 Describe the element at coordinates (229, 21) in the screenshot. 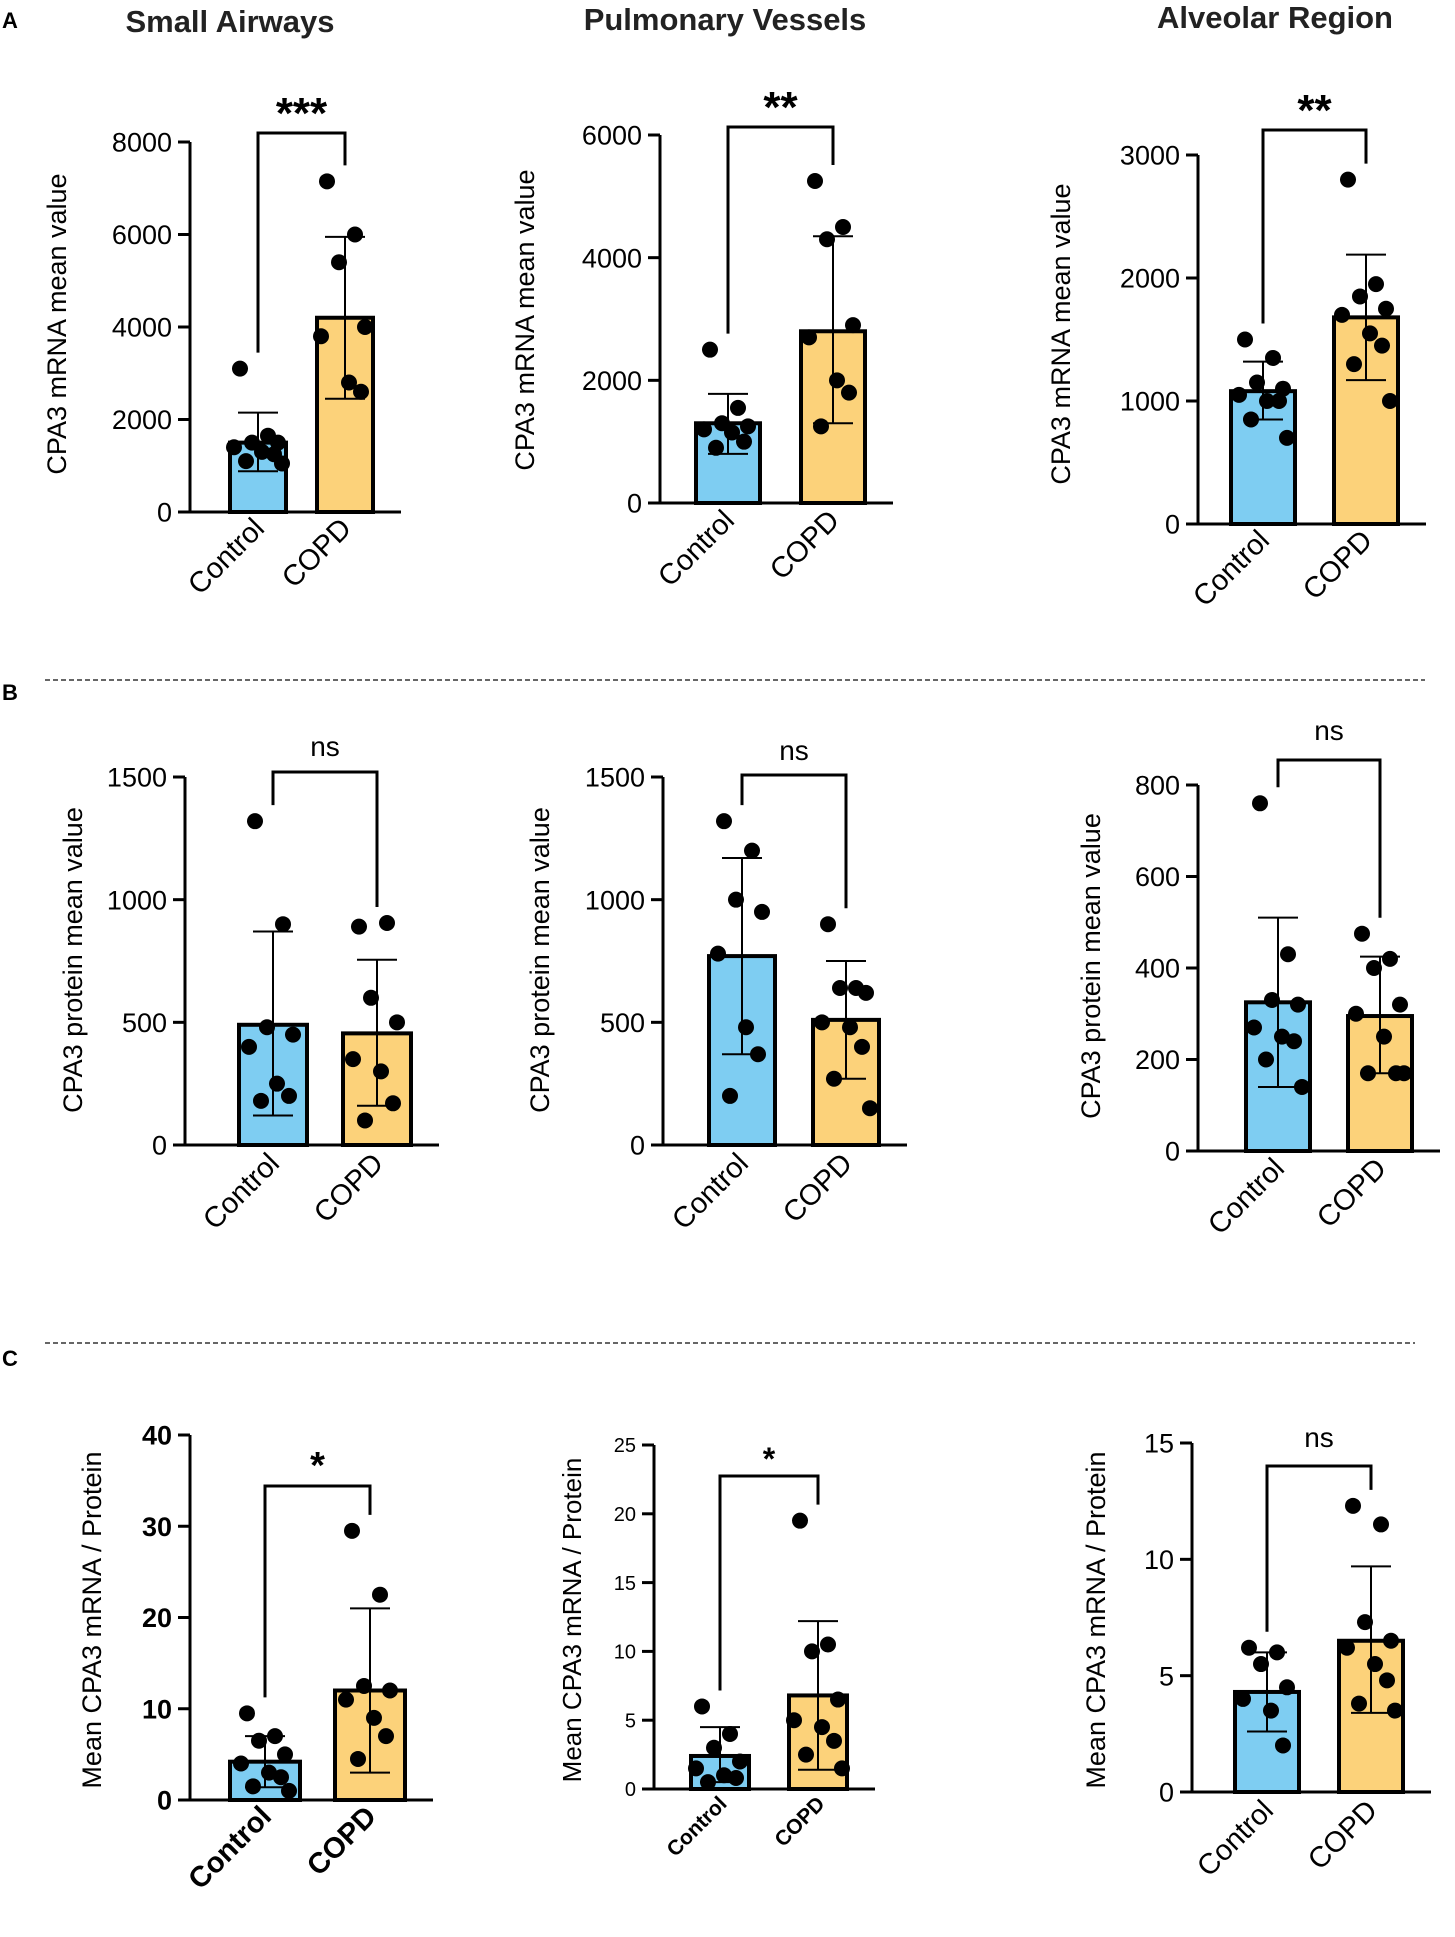

I see `chart-title: Small Airways` at that location.